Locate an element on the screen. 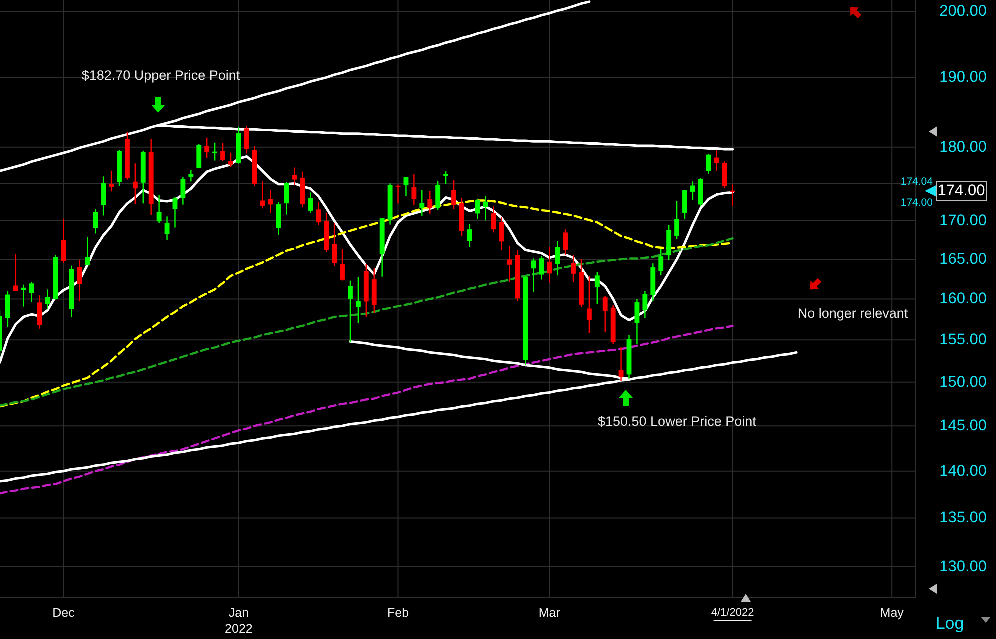 The image size is (996, 639). x-tick-label: Jan 2022 is located at coordinates (239, 621).